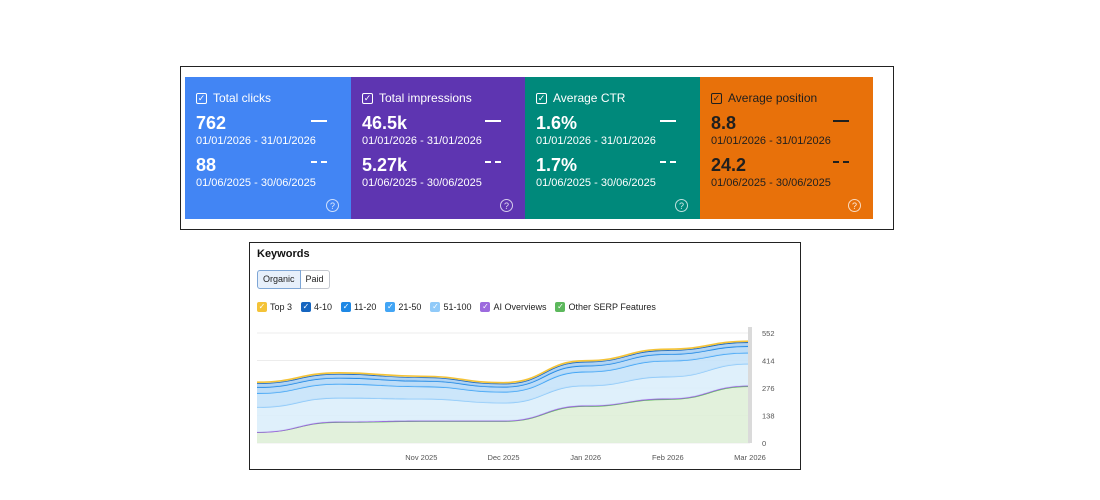  Describe the element at coordinates (612, 307) in the screenshot. I see `legend-label: Other SERP Features` at that location.